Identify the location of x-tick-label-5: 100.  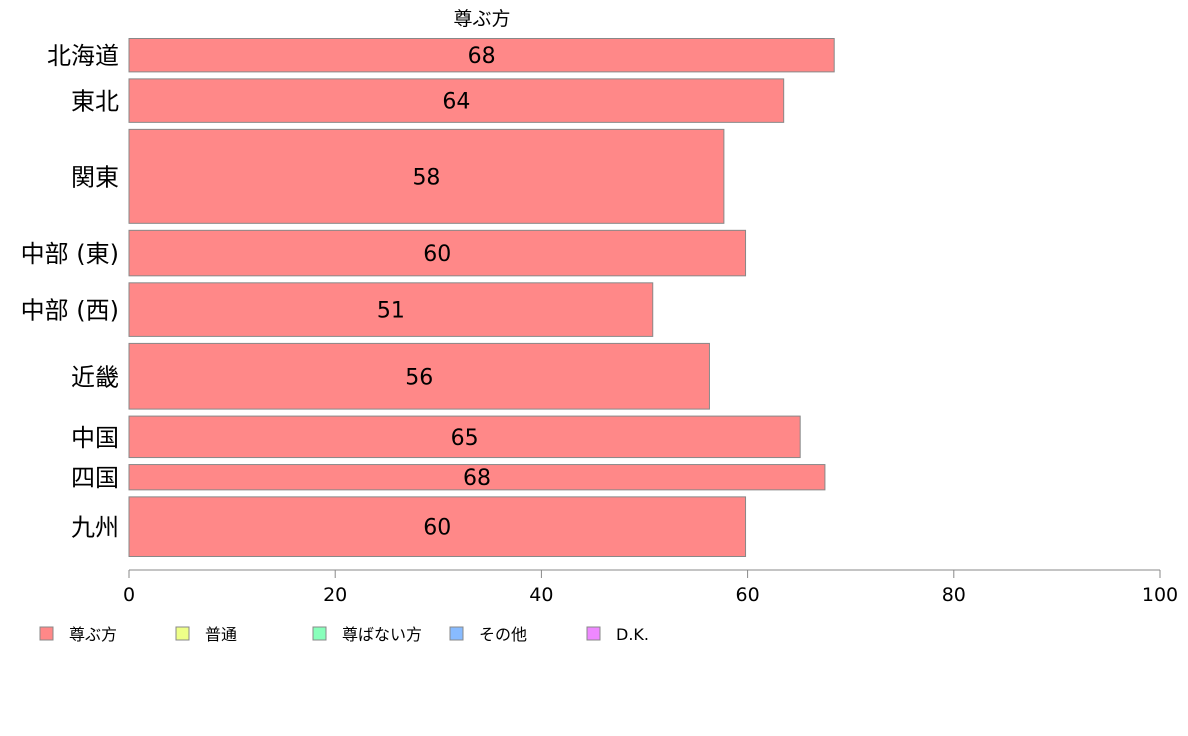
(1160, 595).